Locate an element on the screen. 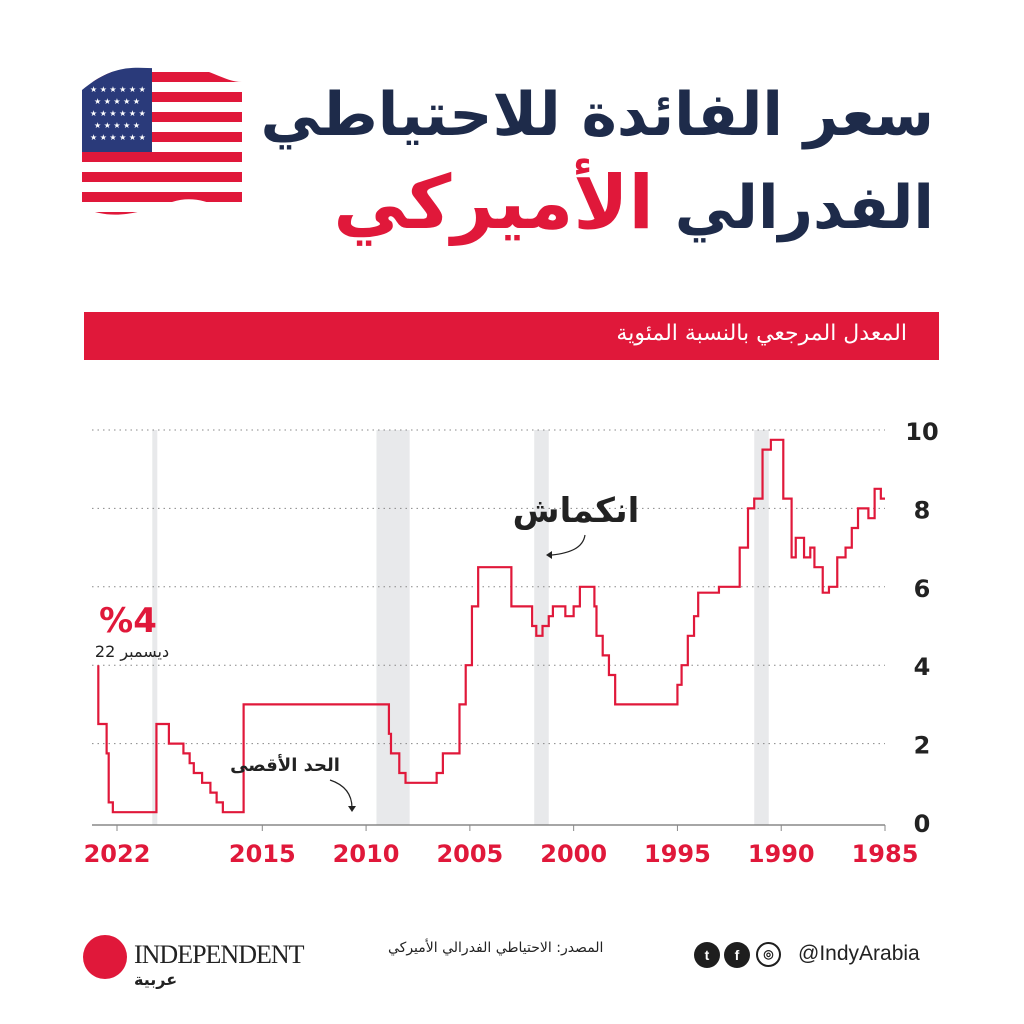  svg-text: 10 is located at coordinates (921, 432).